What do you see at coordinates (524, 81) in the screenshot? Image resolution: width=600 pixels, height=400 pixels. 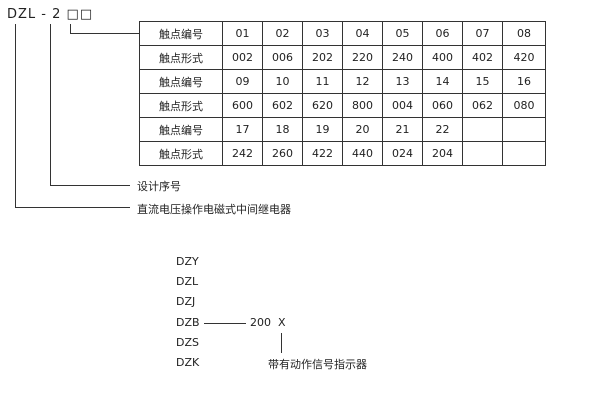 I see `table-cell: 16` at bounding box center [524, 81].